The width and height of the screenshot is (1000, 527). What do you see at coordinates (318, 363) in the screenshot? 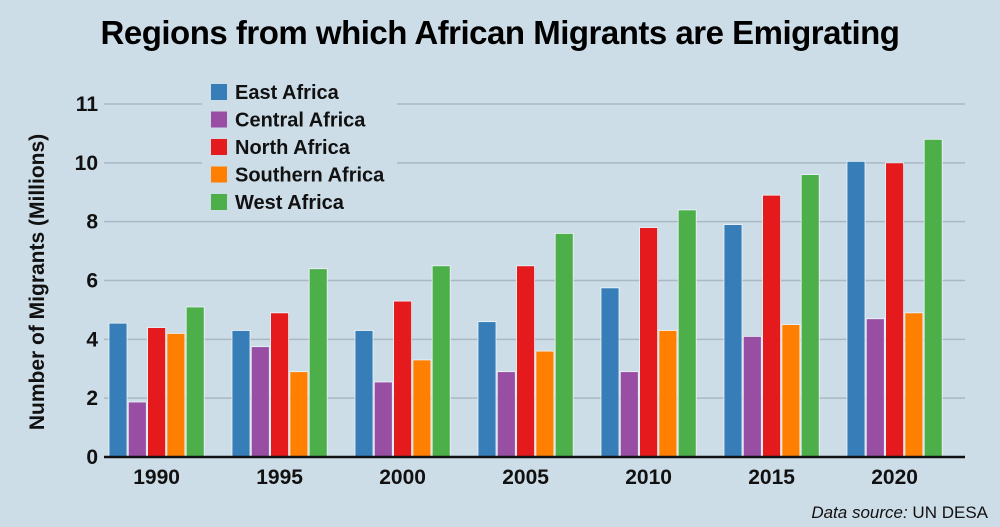
I see `bar-west-africa-1995` at bounding box center [318, 363].